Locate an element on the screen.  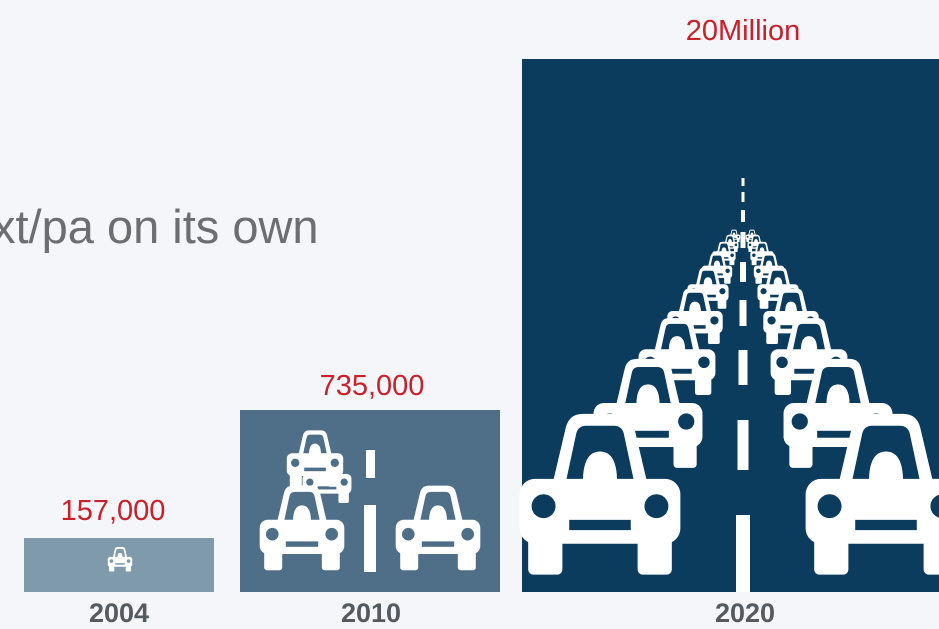
year-label: 2004 is located at coordinates (119, 613).